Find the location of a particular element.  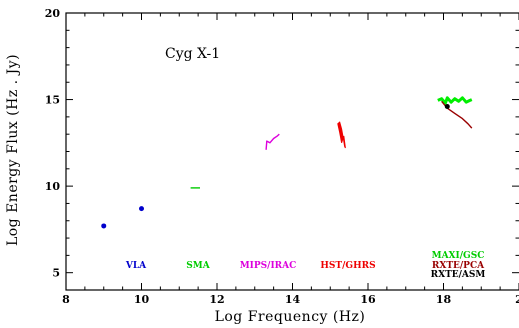

maxi-gsc-line is located at coordinates (455, 100).